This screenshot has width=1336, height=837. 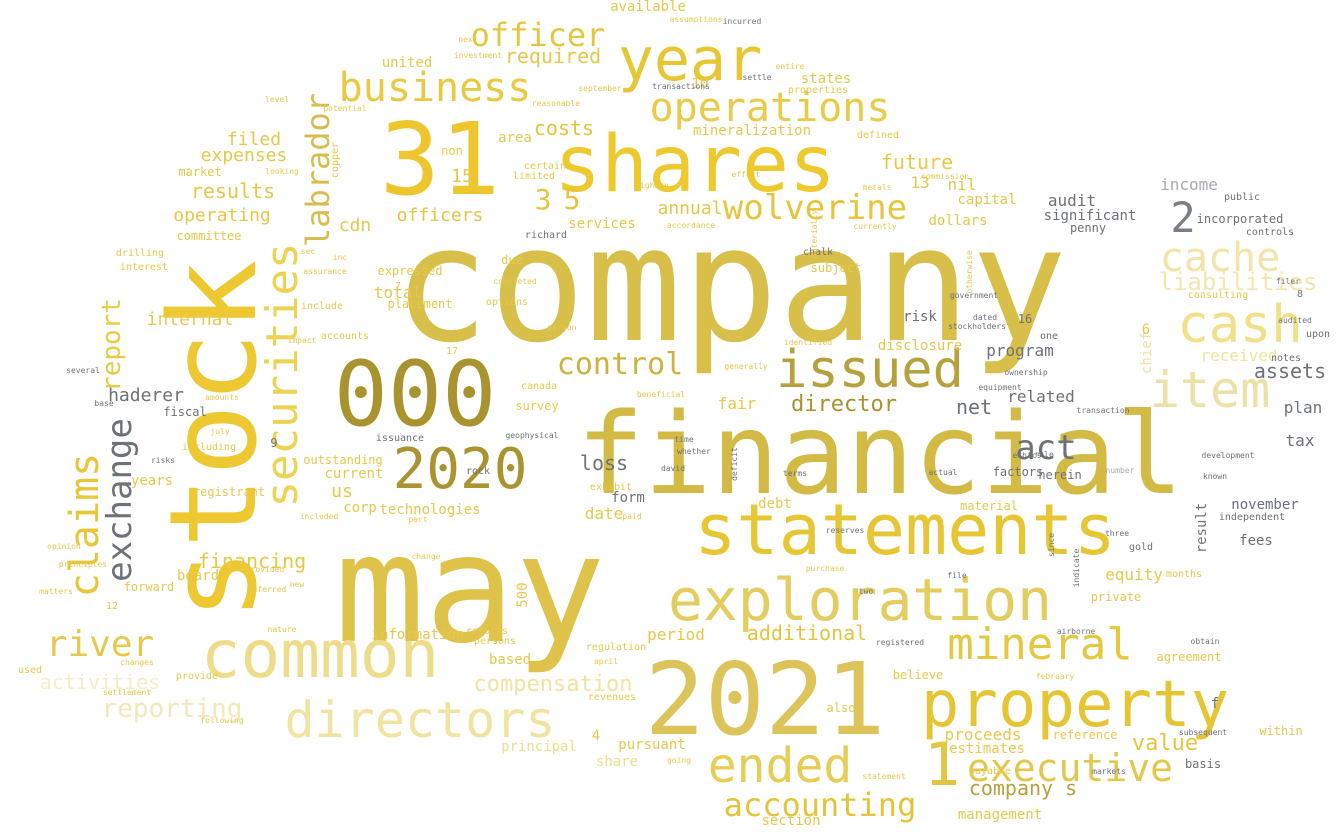 What do you see at coordinates (1203, 764) in the screenshot?
I see `cloud-word-basis: basis` at bounding box center [1203, 764].